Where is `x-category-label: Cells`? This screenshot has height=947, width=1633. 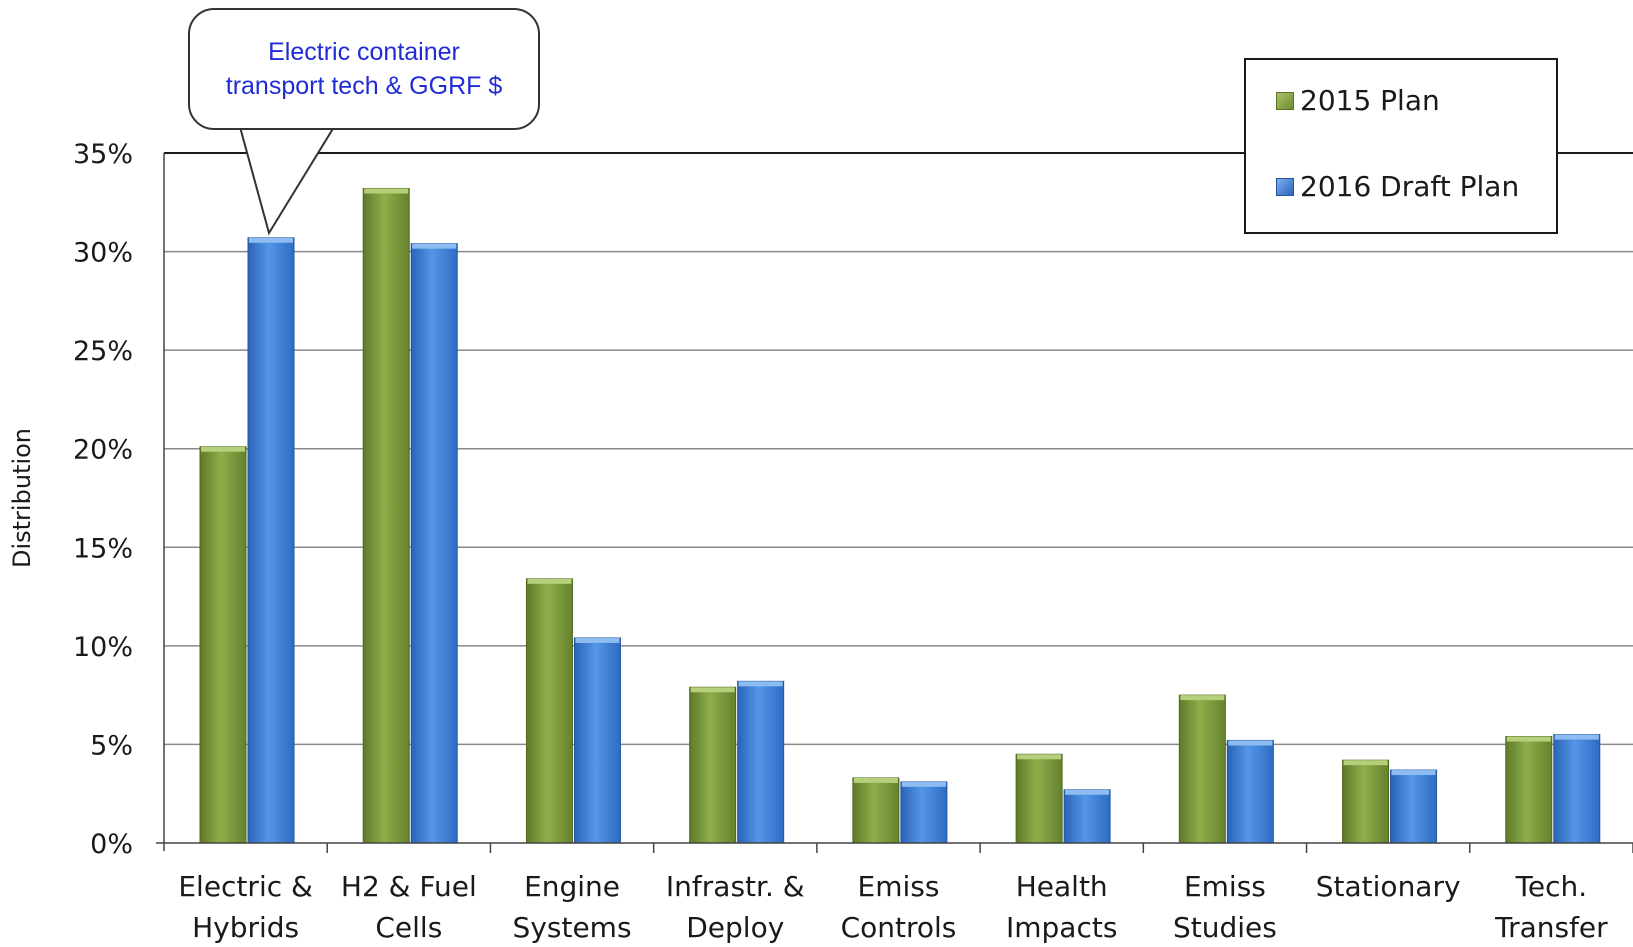
x-category-label: Cells is located at coordinates (408, 927).